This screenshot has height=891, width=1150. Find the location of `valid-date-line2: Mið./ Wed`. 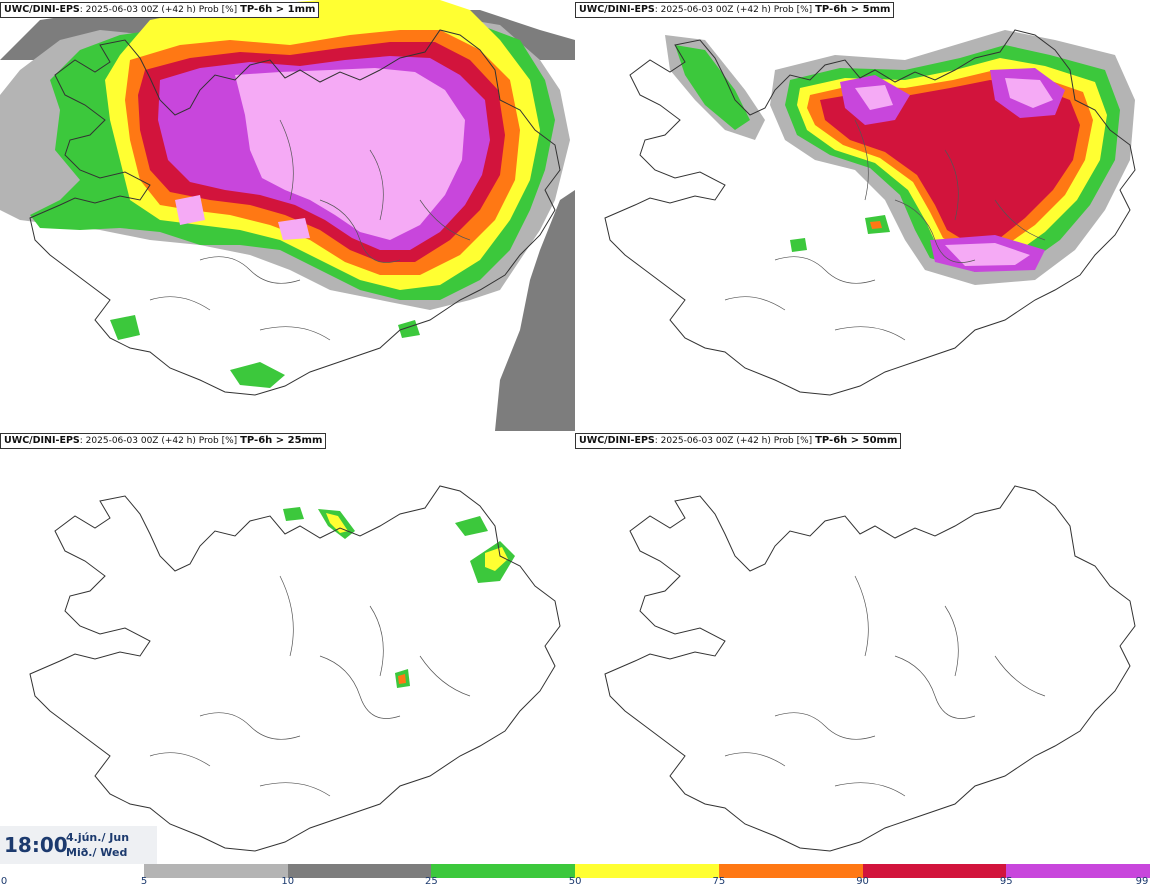

valid-date-line2: Mið./ Wed is located at coordinates (97, 852).